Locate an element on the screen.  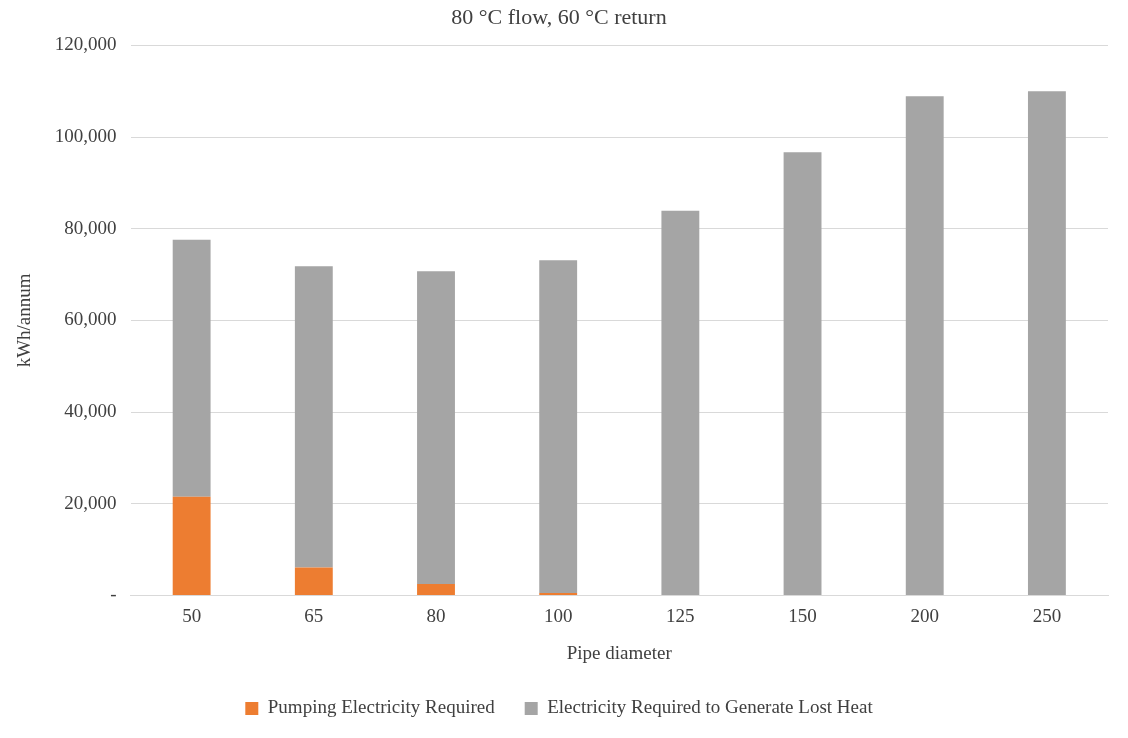
y-tick-label: 120,000 is located at coordinates (85, 44).